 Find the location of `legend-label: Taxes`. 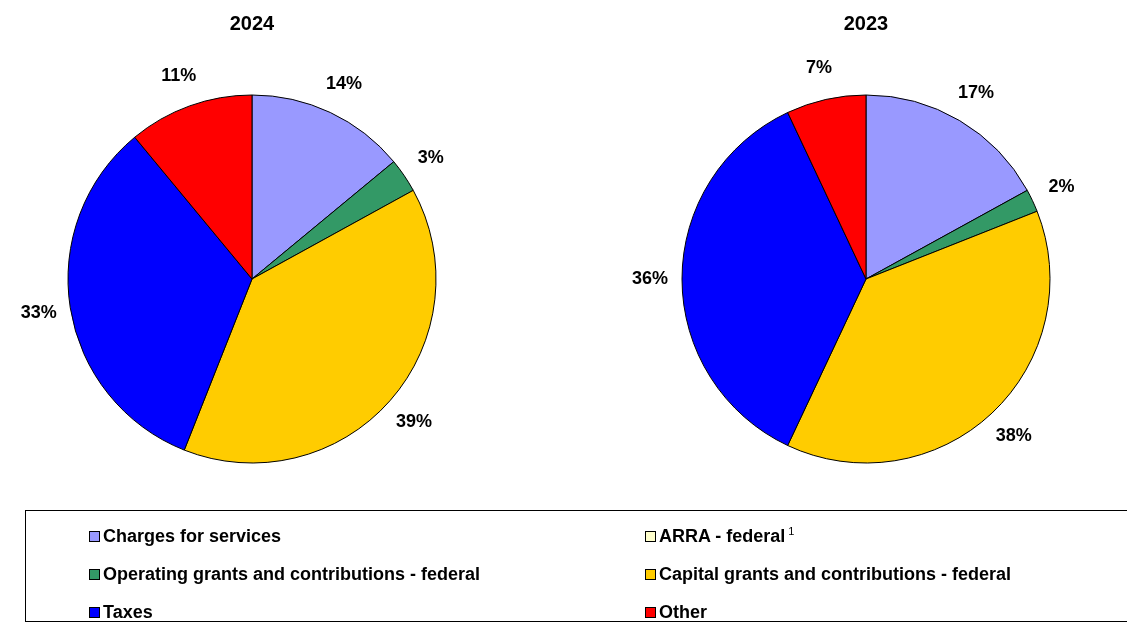

legend-label: Taxes is located at coordinates (128, 612).